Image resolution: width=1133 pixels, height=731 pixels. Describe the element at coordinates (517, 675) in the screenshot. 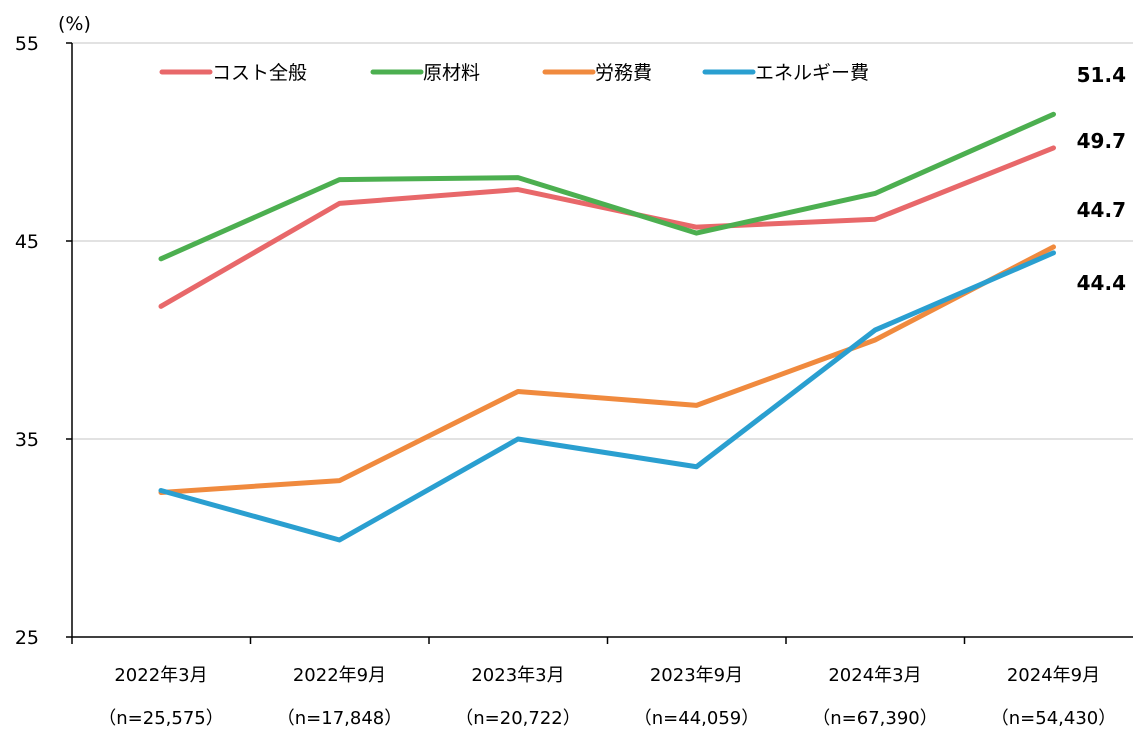

I see `x-tick-label: 2023年3月` at that location.